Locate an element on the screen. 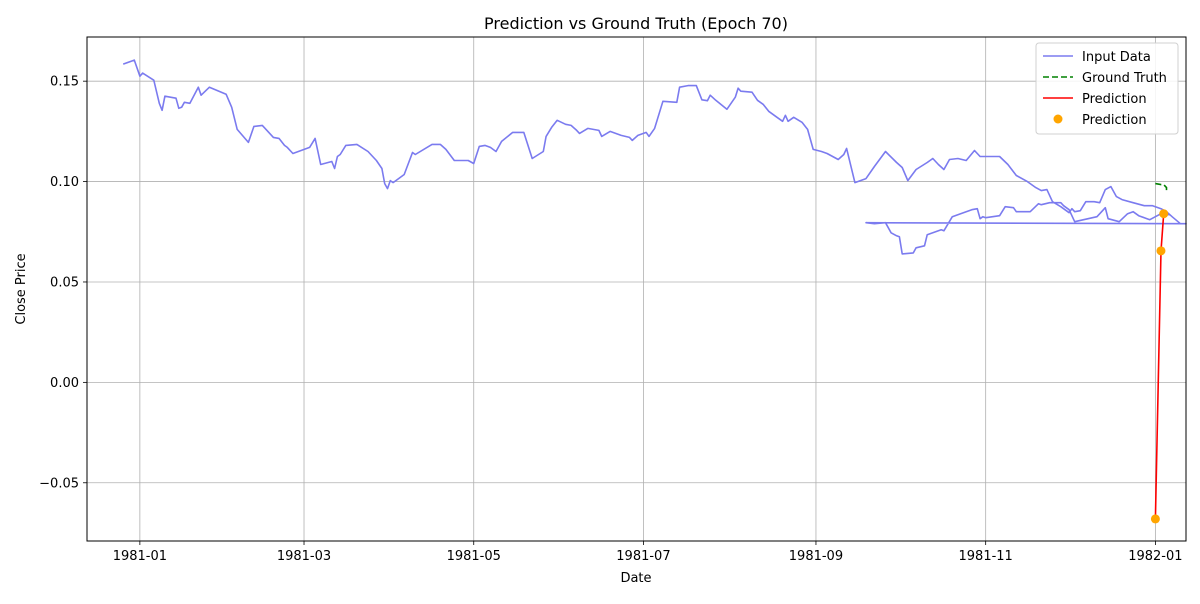  x-tick-label: 1982-01 is located at coordinates (1155, 556).